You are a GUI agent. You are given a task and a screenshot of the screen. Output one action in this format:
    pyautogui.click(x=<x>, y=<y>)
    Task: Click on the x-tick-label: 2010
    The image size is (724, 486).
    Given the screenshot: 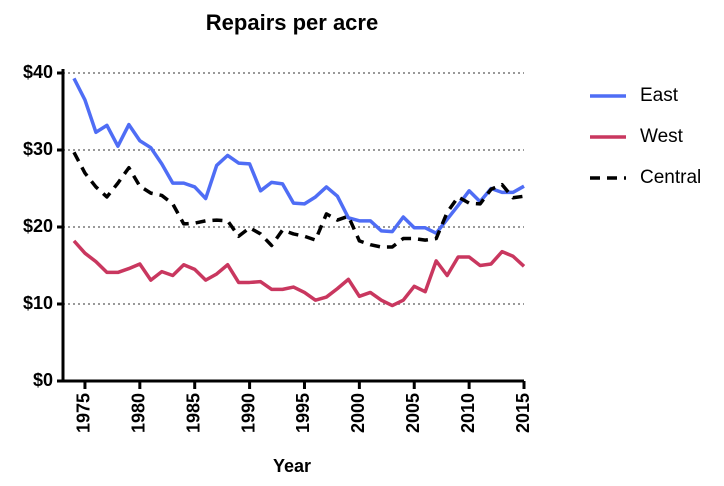 What is the action you would take?
    pyautogui.click(x=468, y=413)
    